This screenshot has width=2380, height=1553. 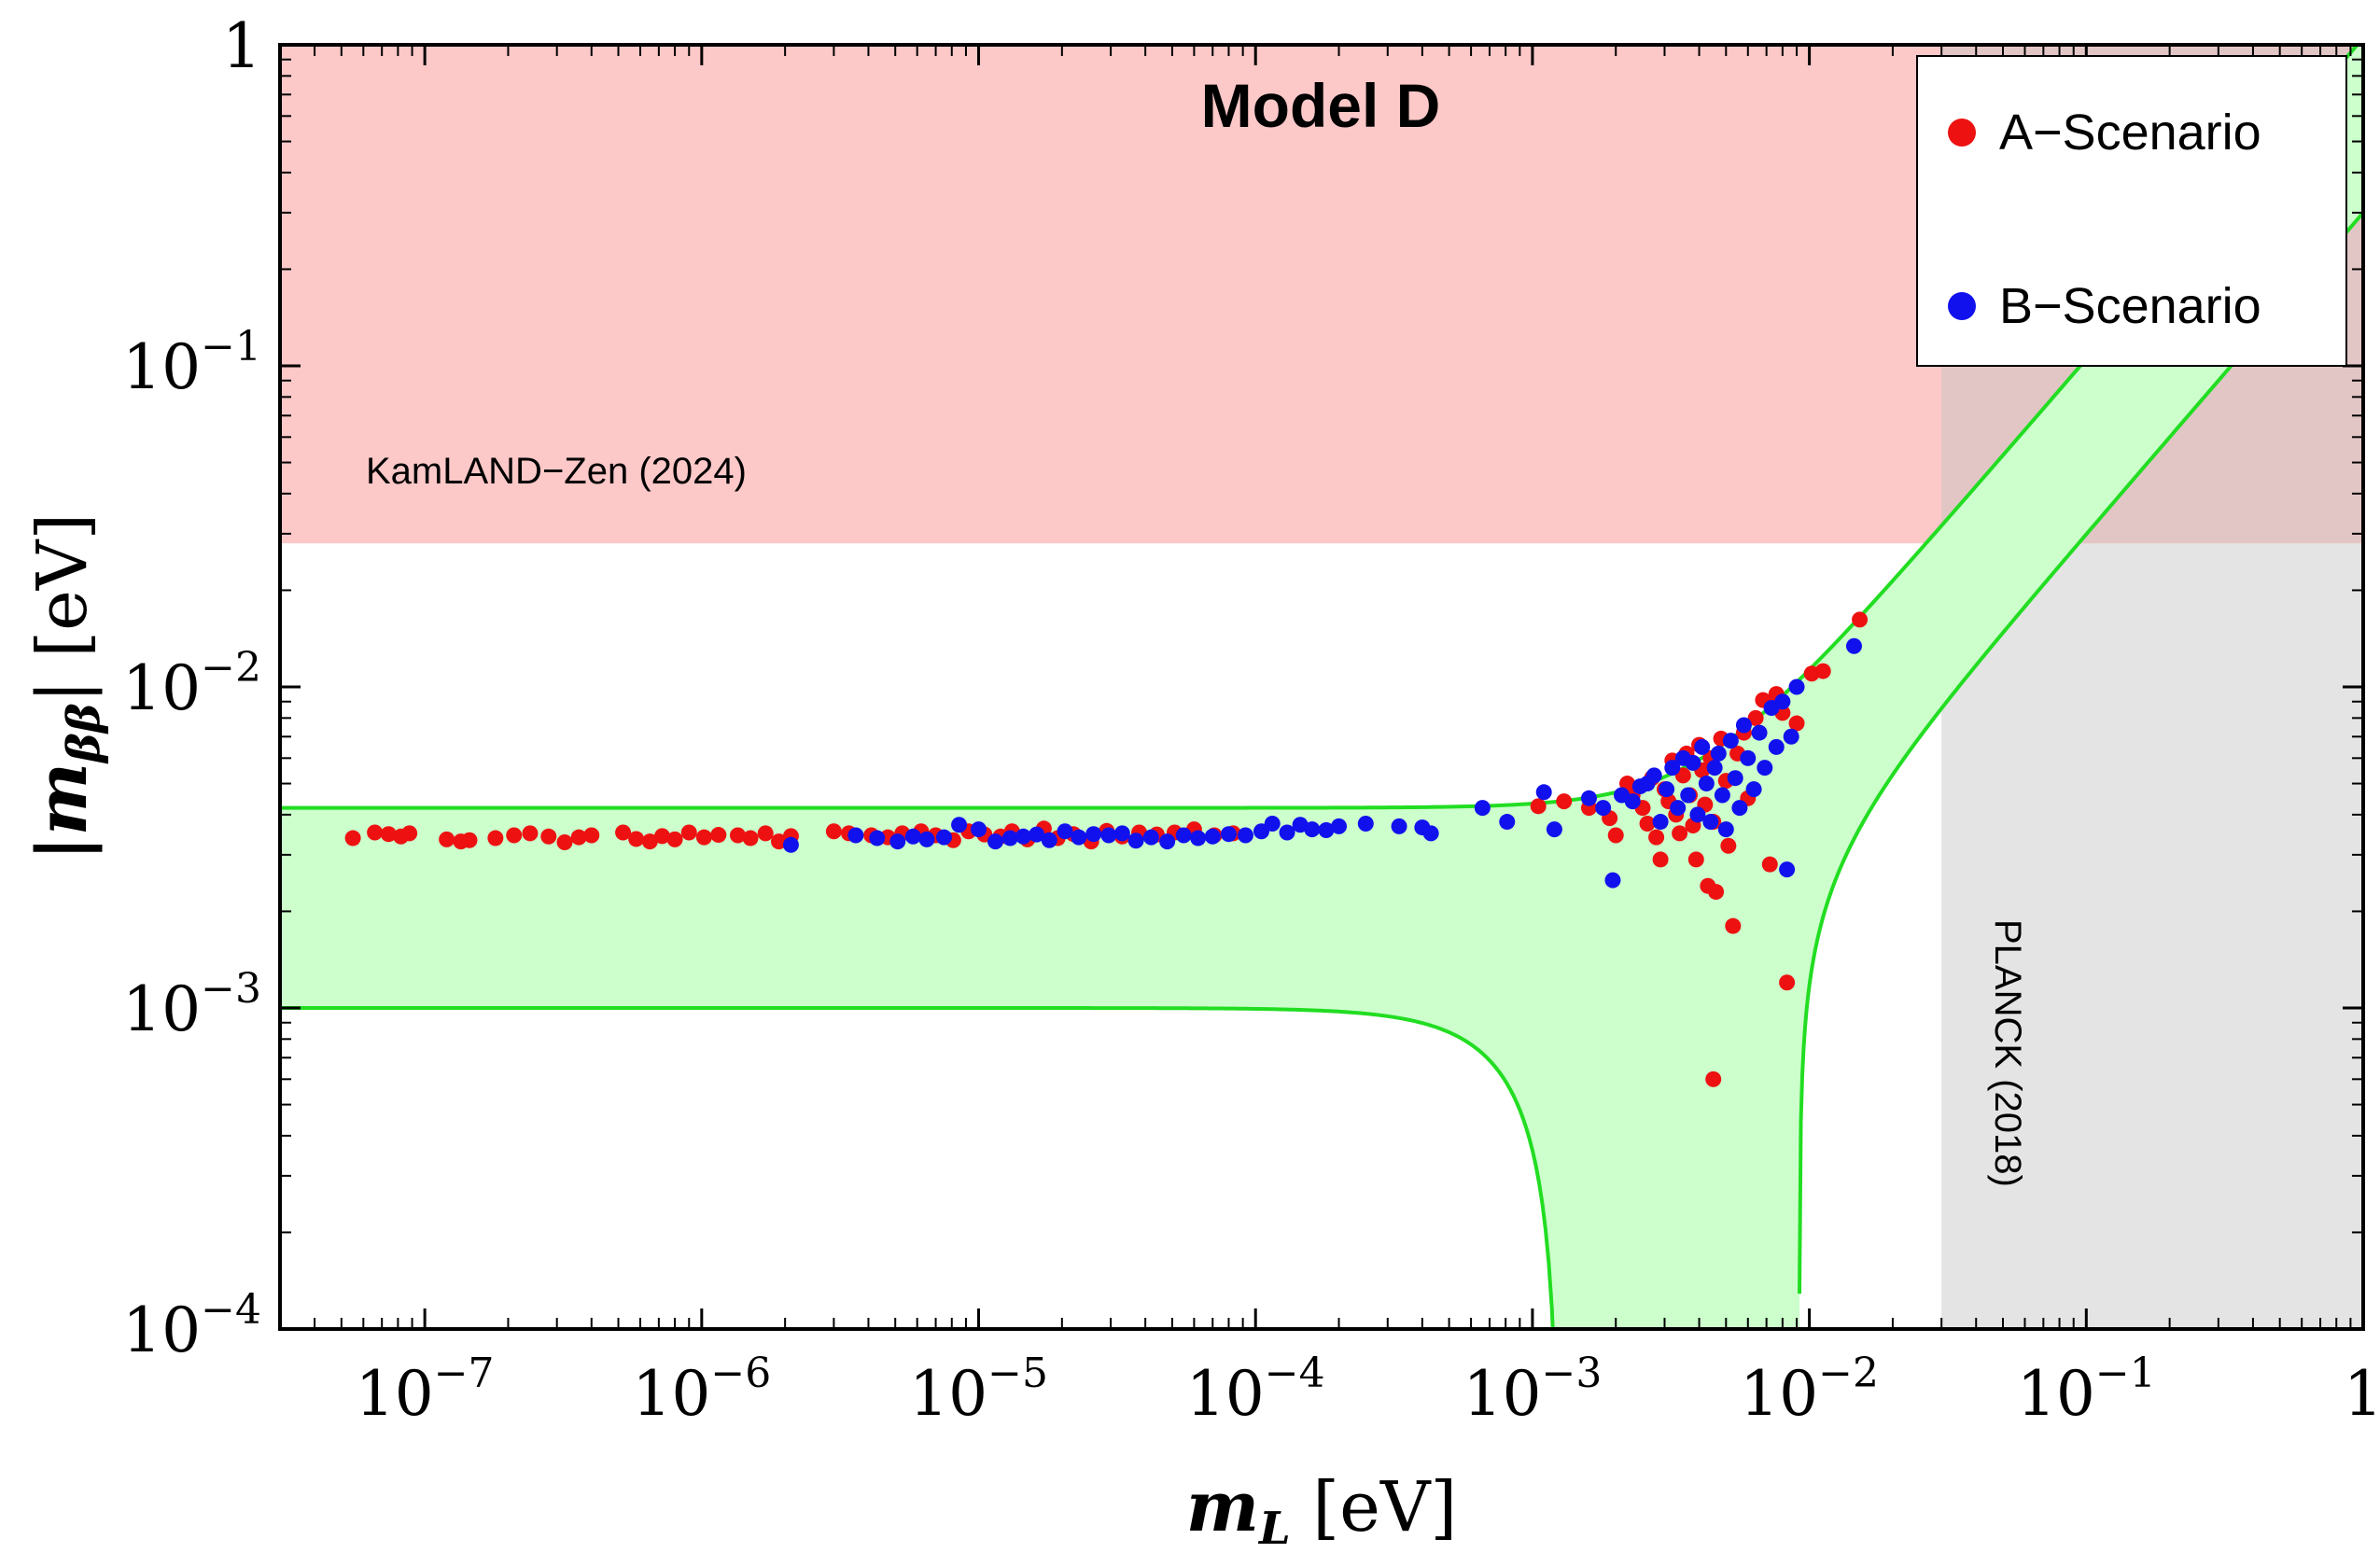 What do you see at coordinates (1322, 1510) in the screenshot?
I see `x-axis-label: mL [eV]` at bounding box center [1322, 1510].